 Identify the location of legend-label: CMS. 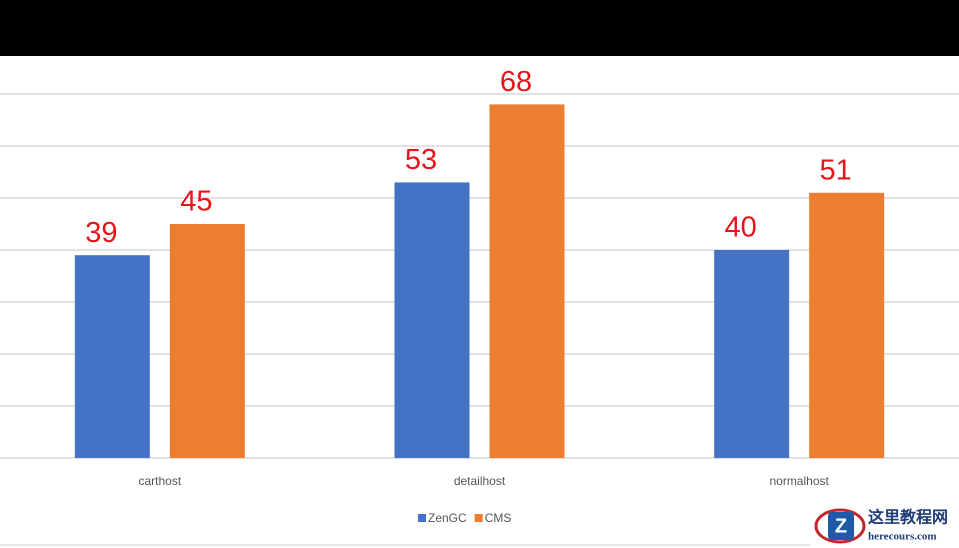
(498, 518).